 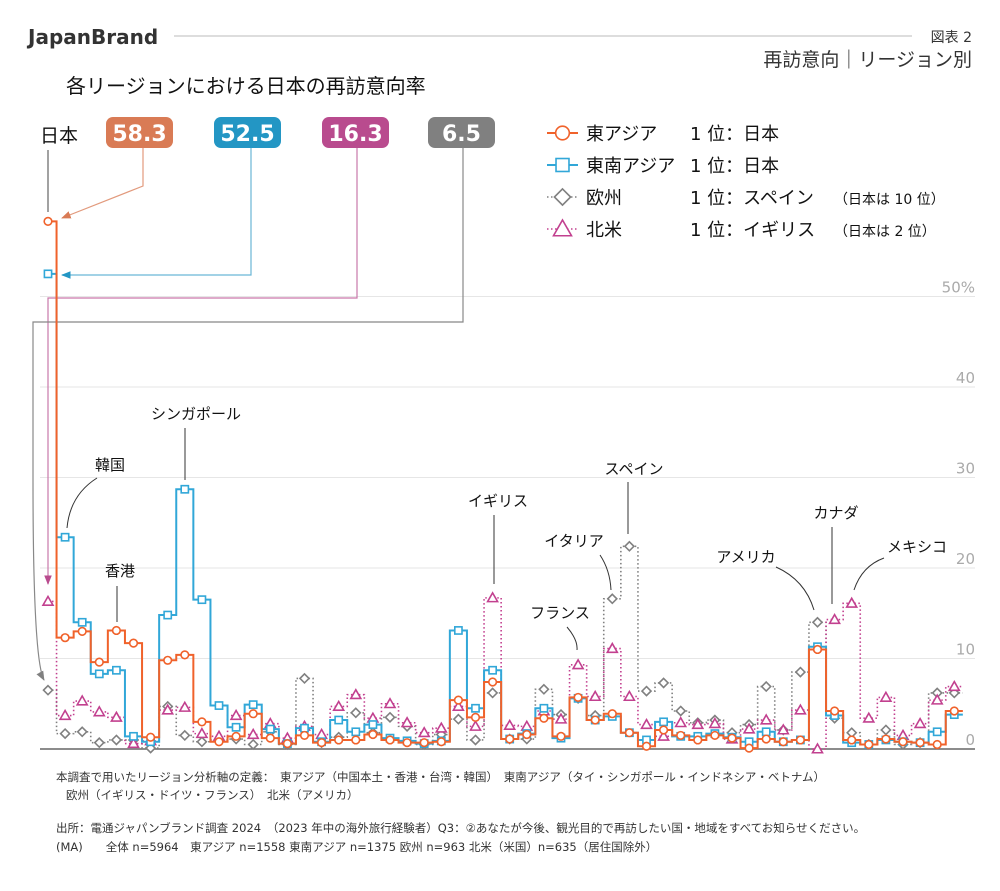 What do you see at coordinates (630, 166) in the screenshot?
I see `legend-series-name: 東南アジア` at bounding box center [630, 166].